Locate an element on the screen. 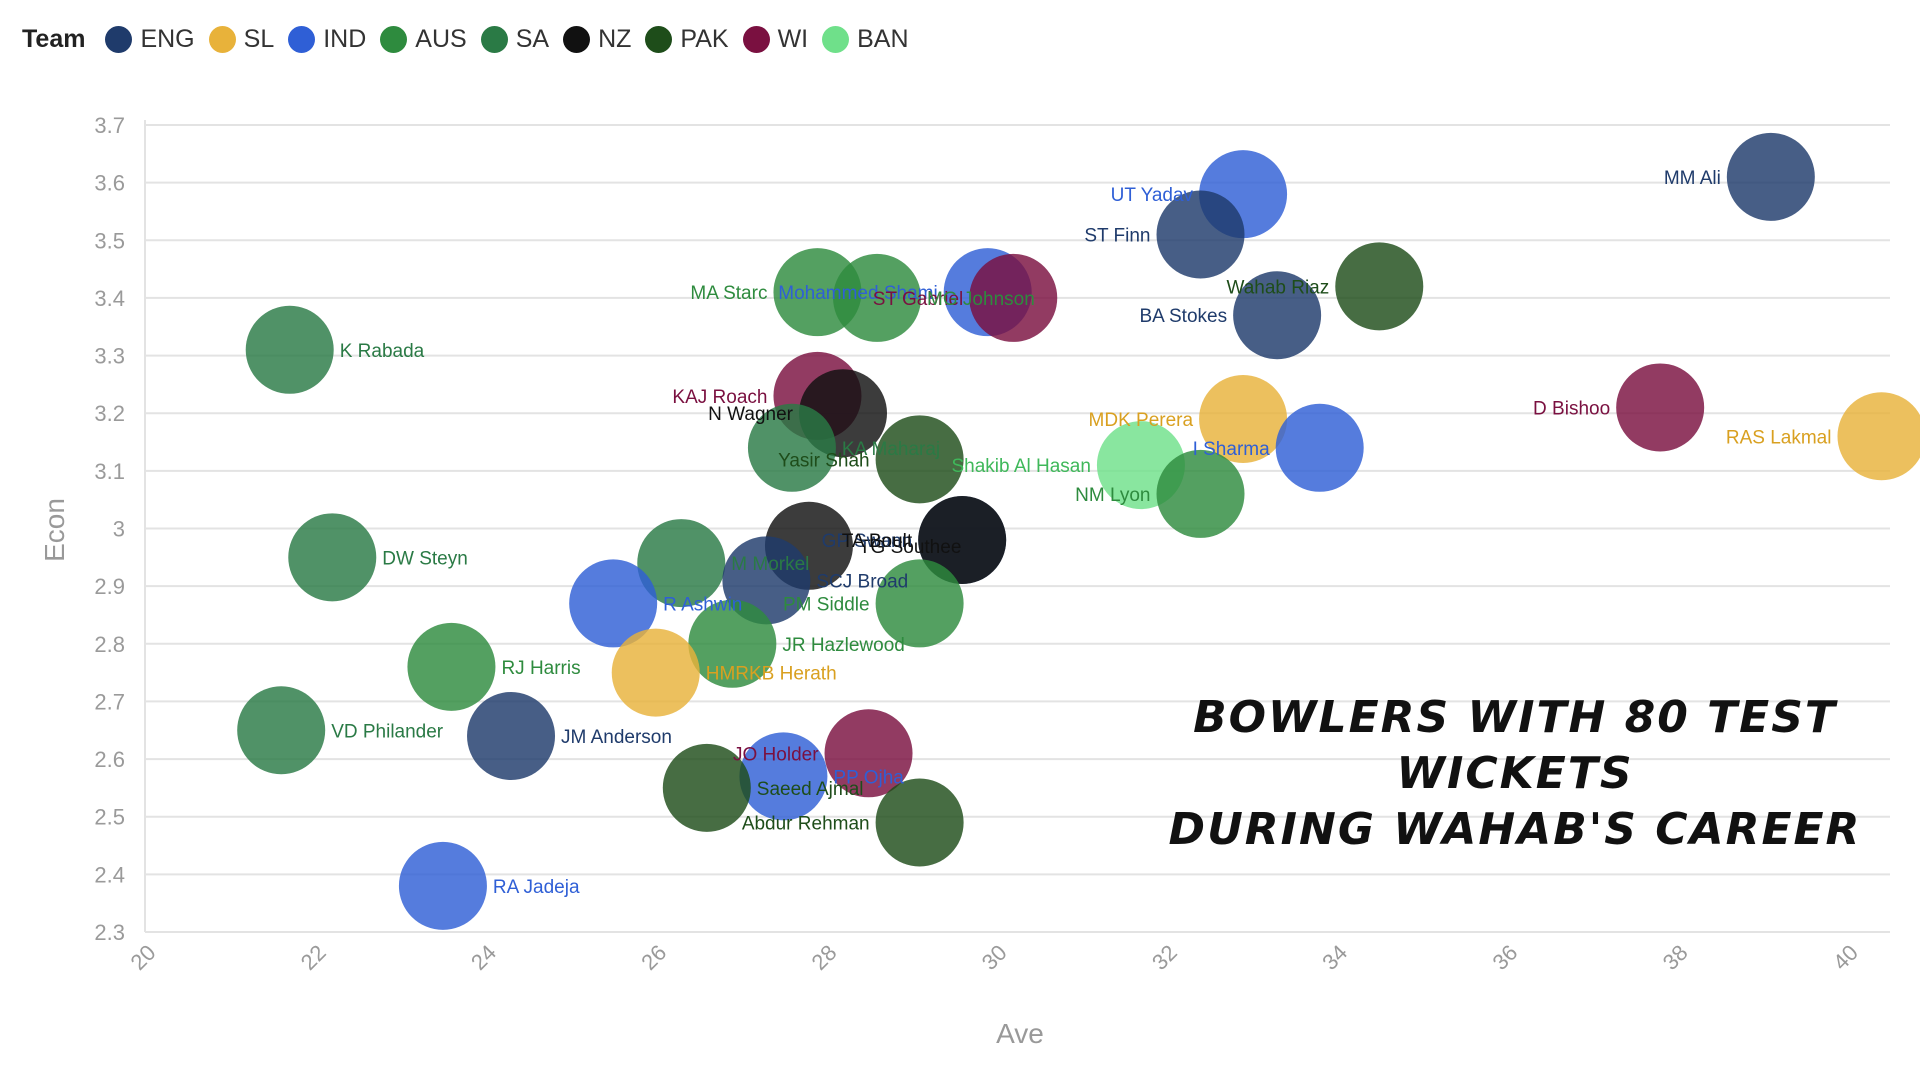 This screenshot has height=1080, width=1920. point-mm-ali is located at coordinates (1770, 176).